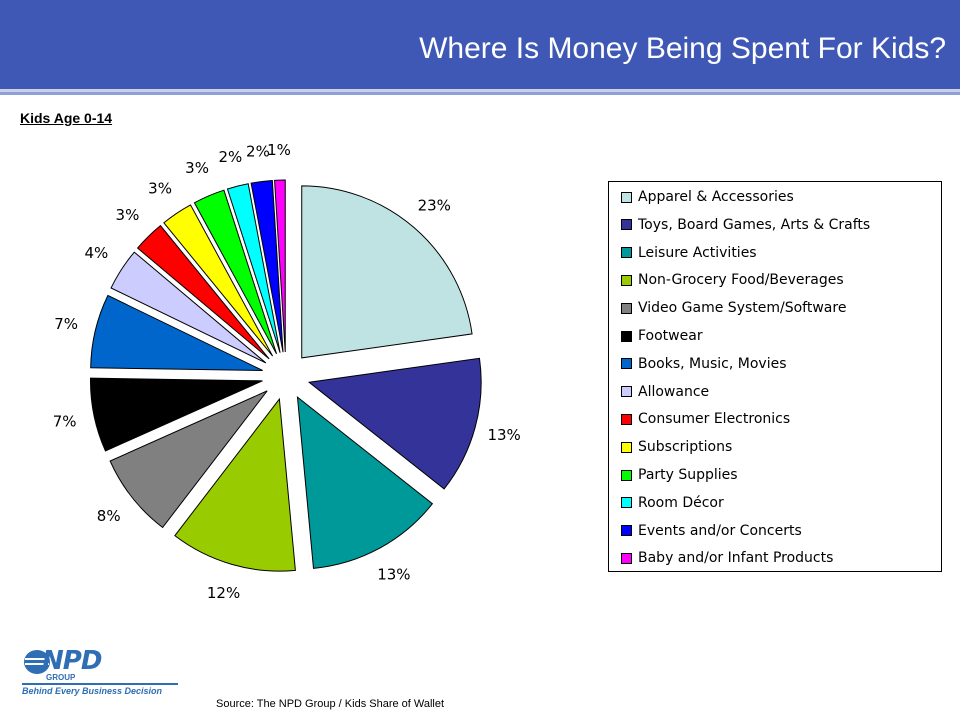 The image size is (960, 720). Describe the element at coordinates (754, 224) in the screenshot. I see `legend-label: Toys, Board Games, Arts & Crafts` at that location.